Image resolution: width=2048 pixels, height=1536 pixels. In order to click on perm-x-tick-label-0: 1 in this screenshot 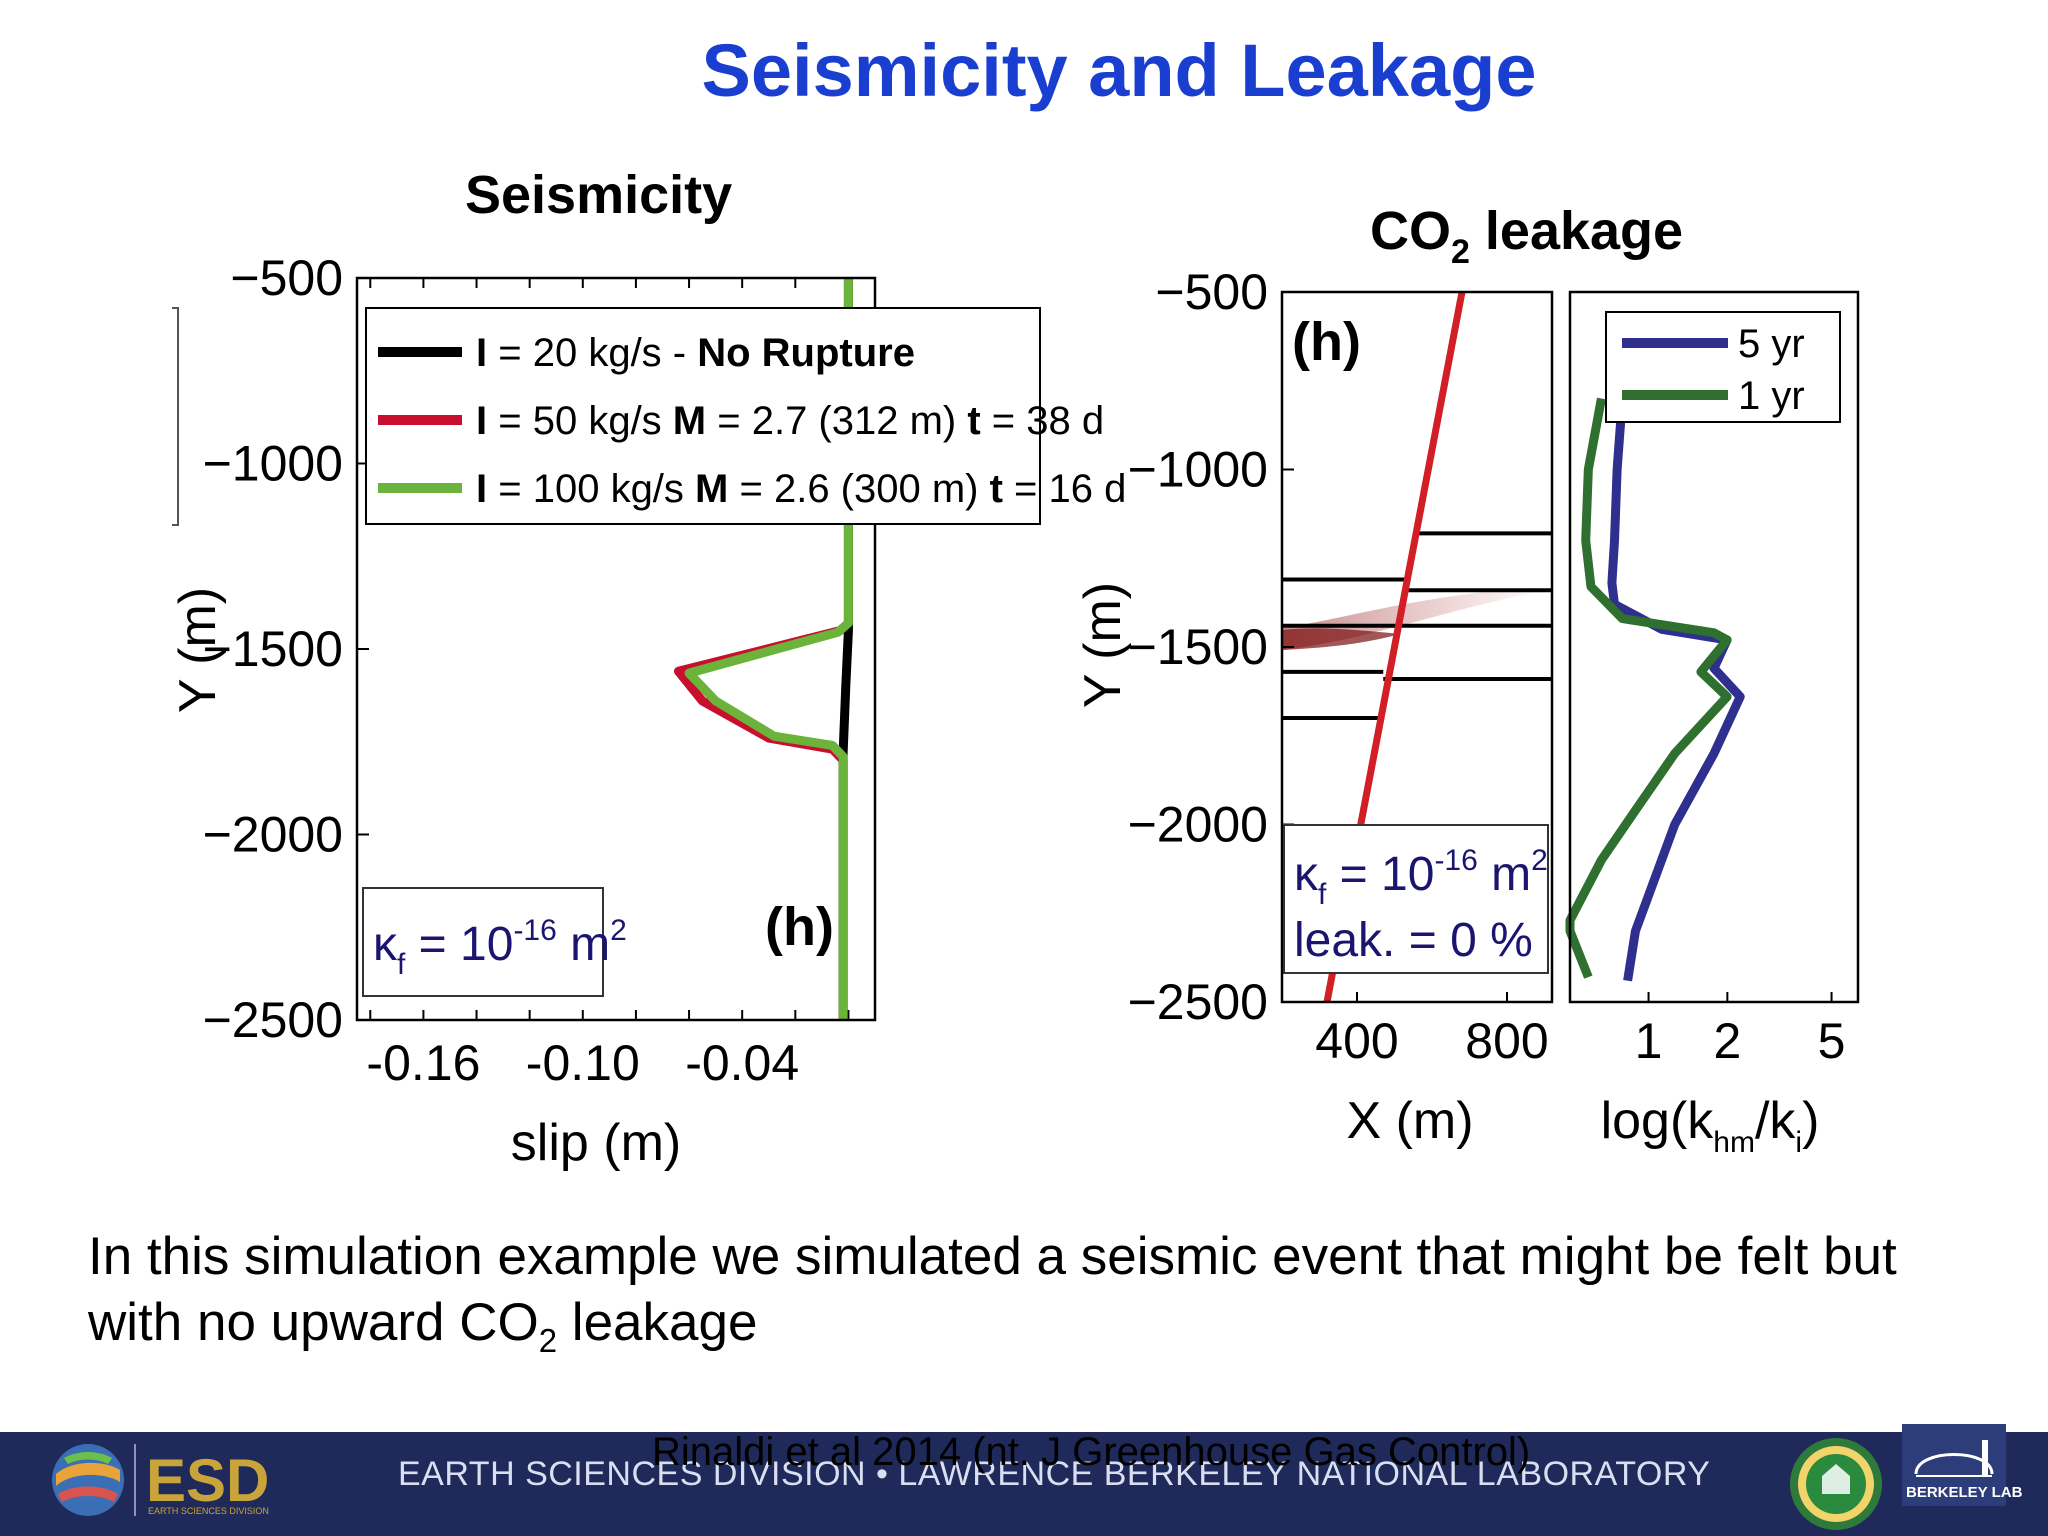, I will do `click(1649, 1041)`.